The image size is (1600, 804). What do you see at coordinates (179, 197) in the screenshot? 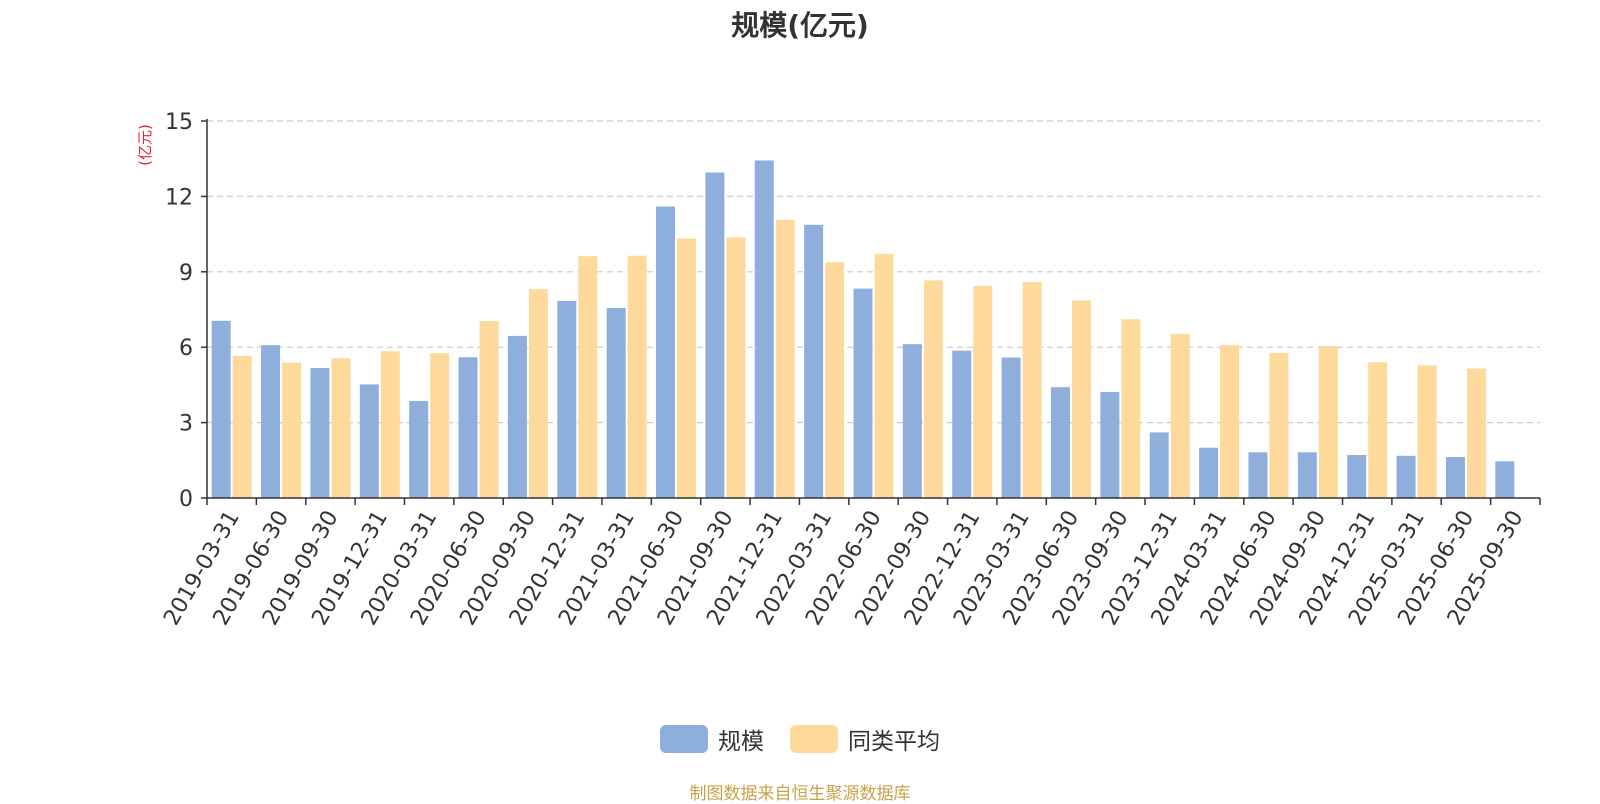
I see `y-tick-label: 12` at bounding box center [179, 197].